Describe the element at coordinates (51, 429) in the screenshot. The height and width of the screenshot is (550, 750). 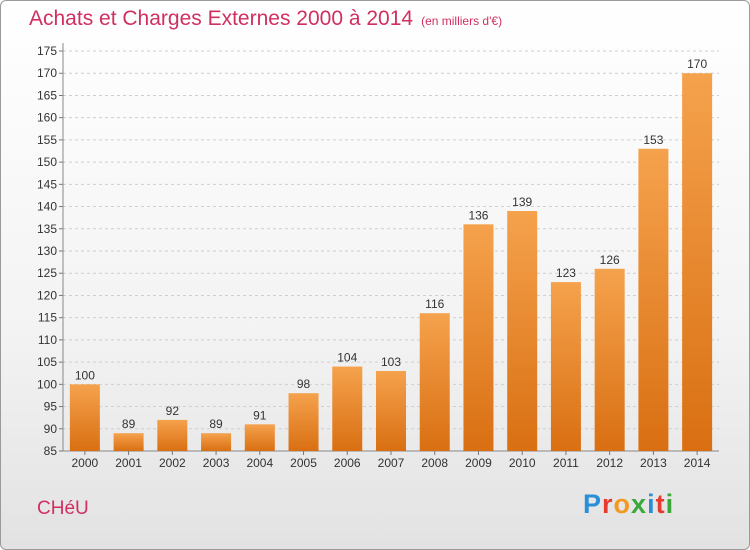
I see `y-tick-label: 90` at that location.